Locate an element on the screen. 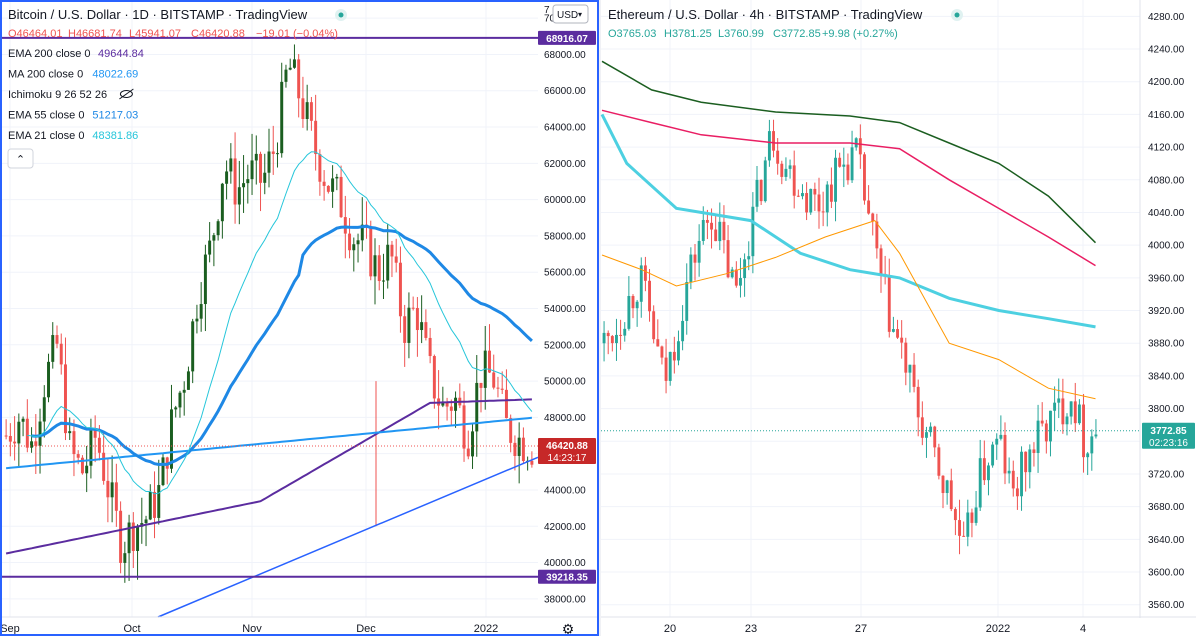 The image size is (1196, 636). eth-price-tag-text: 3772.85 is located at coordinates (1168, 431).